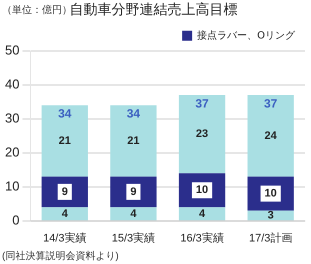 This screenshot has height=264, width=311. What do you see at coordinates (270, 237) in the screenshot?
I see `x-tick-label: 17/3計画` at bounding box center [270, 237].